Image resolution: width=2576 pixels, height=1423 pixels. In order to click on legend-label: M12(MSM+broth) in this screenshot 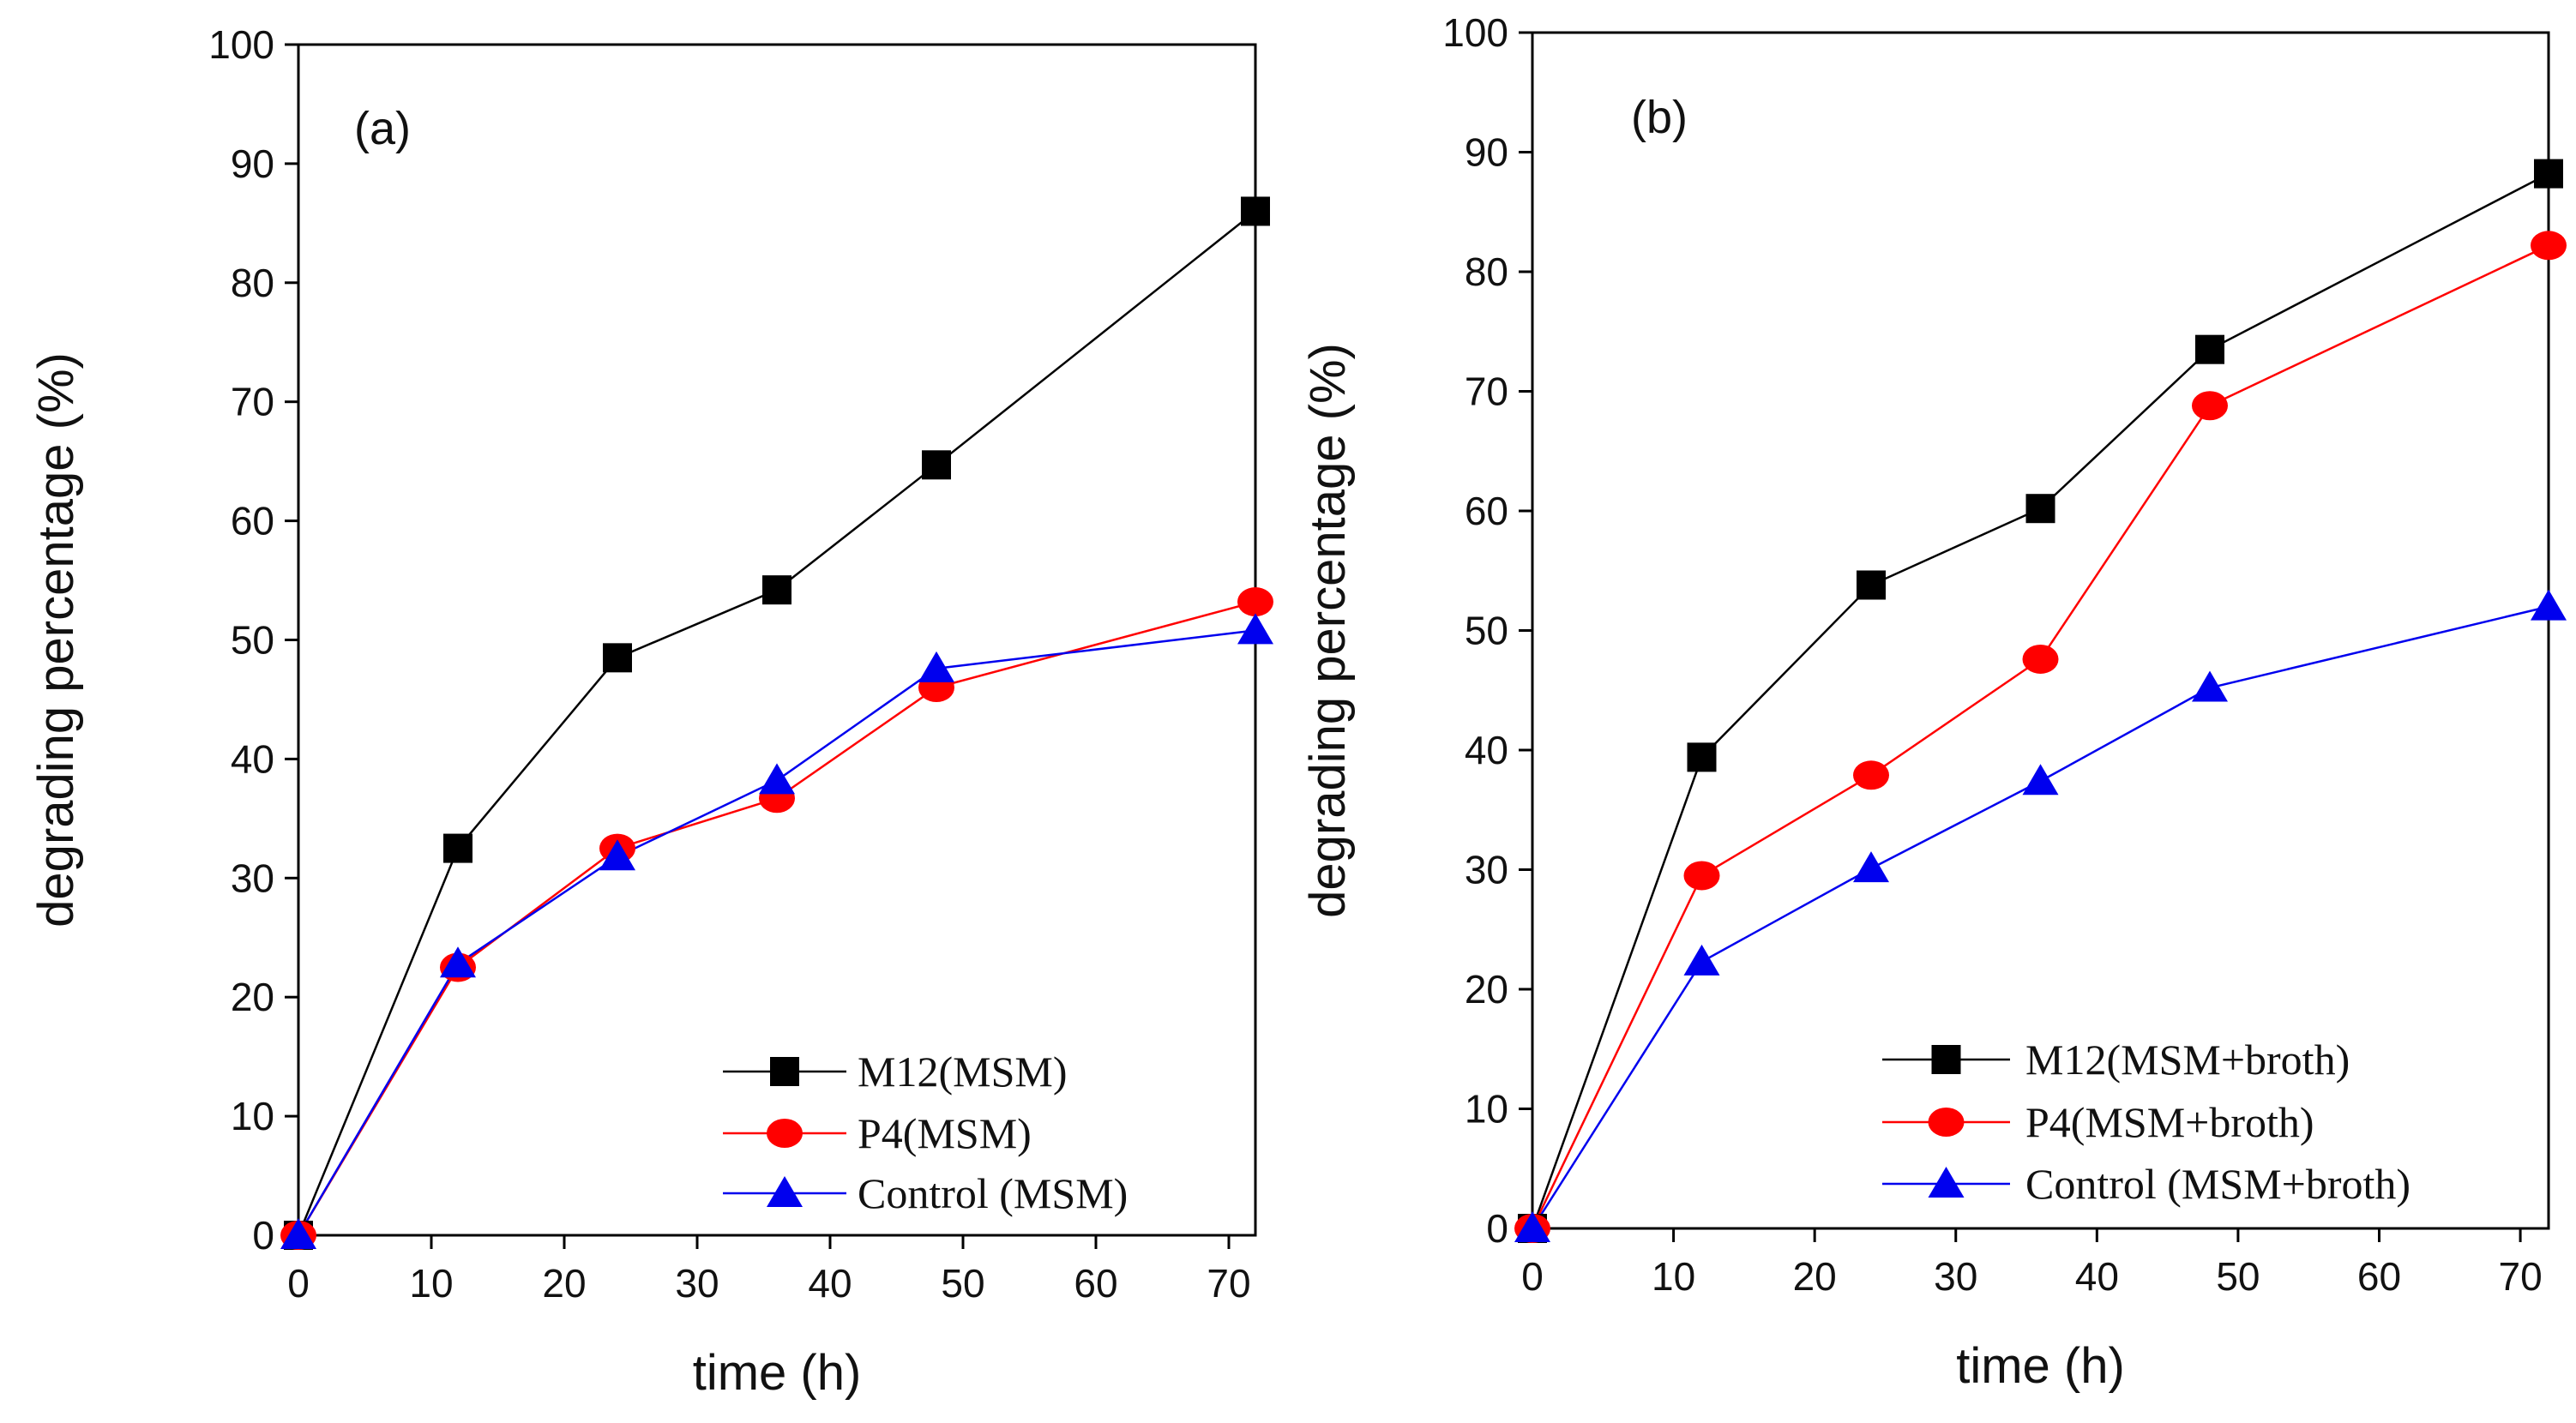, I will do `click(2188, 1060)`.